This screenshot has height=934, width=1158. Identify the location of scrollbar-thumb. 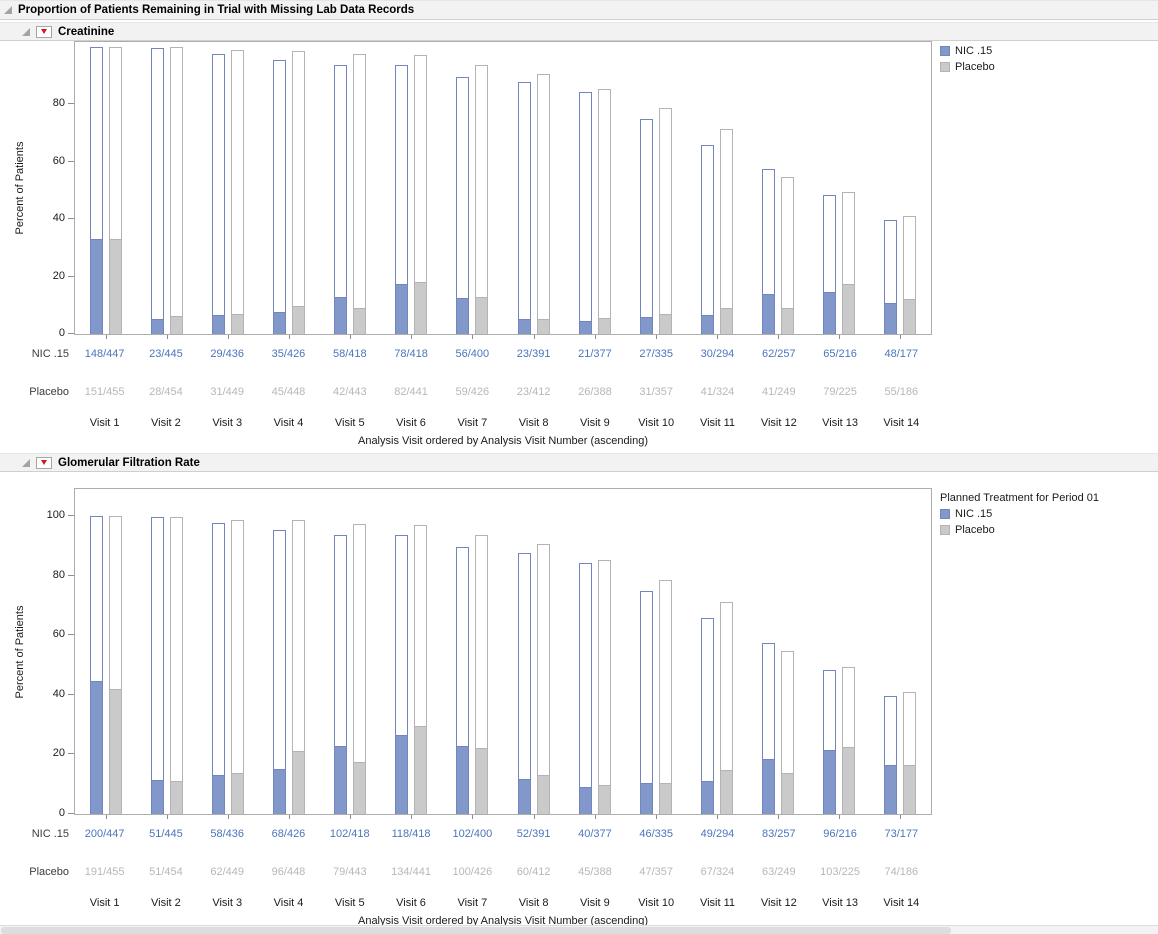
(476, 930).